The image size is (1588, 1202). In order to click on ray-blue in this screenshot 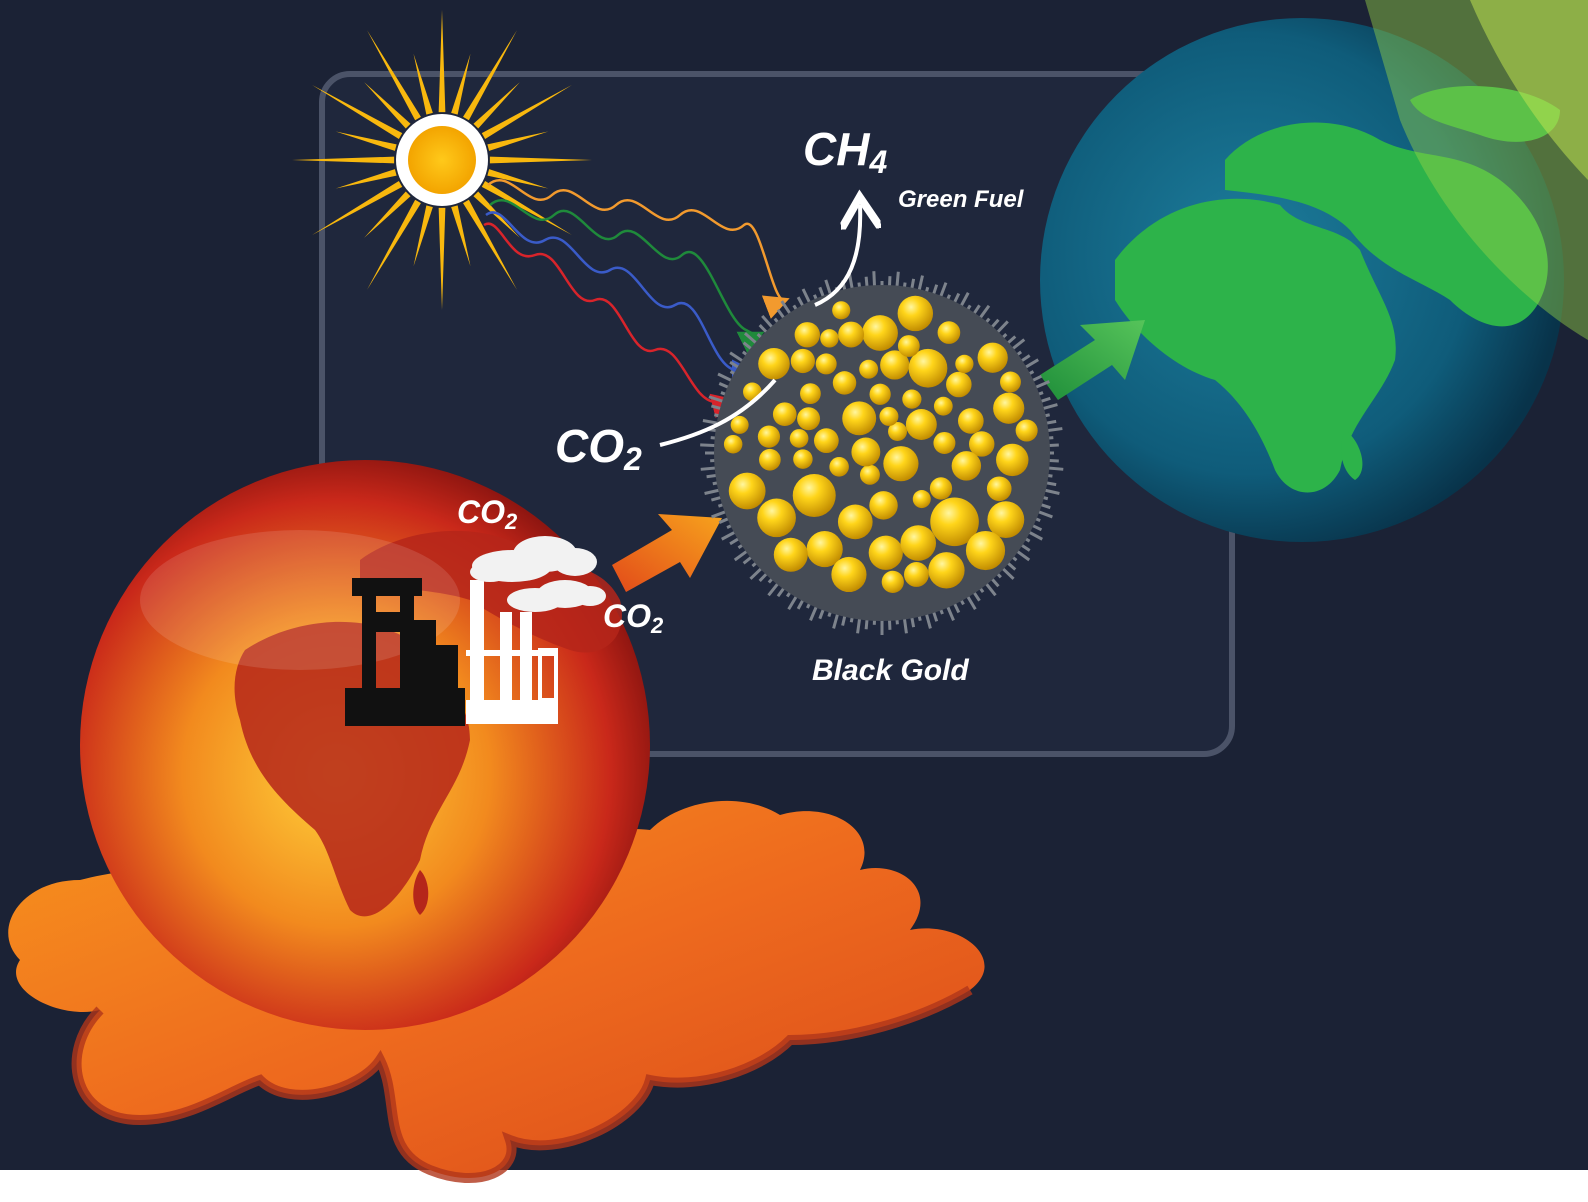, I will do `click(621, 298)`.